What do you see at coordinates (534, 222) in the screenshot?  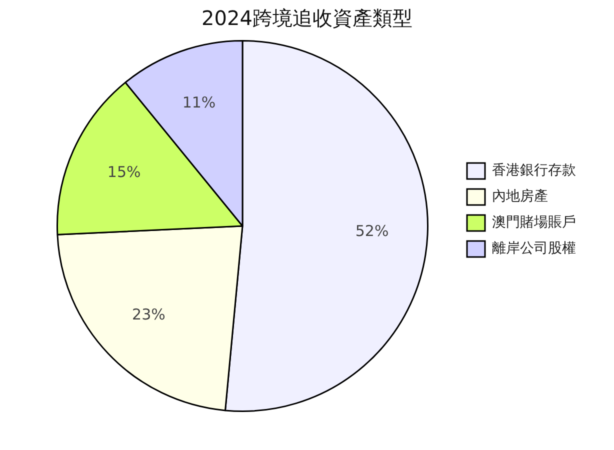 I see `legend-label: 澳門賭場賬戶` at bounding box center [534, 222].